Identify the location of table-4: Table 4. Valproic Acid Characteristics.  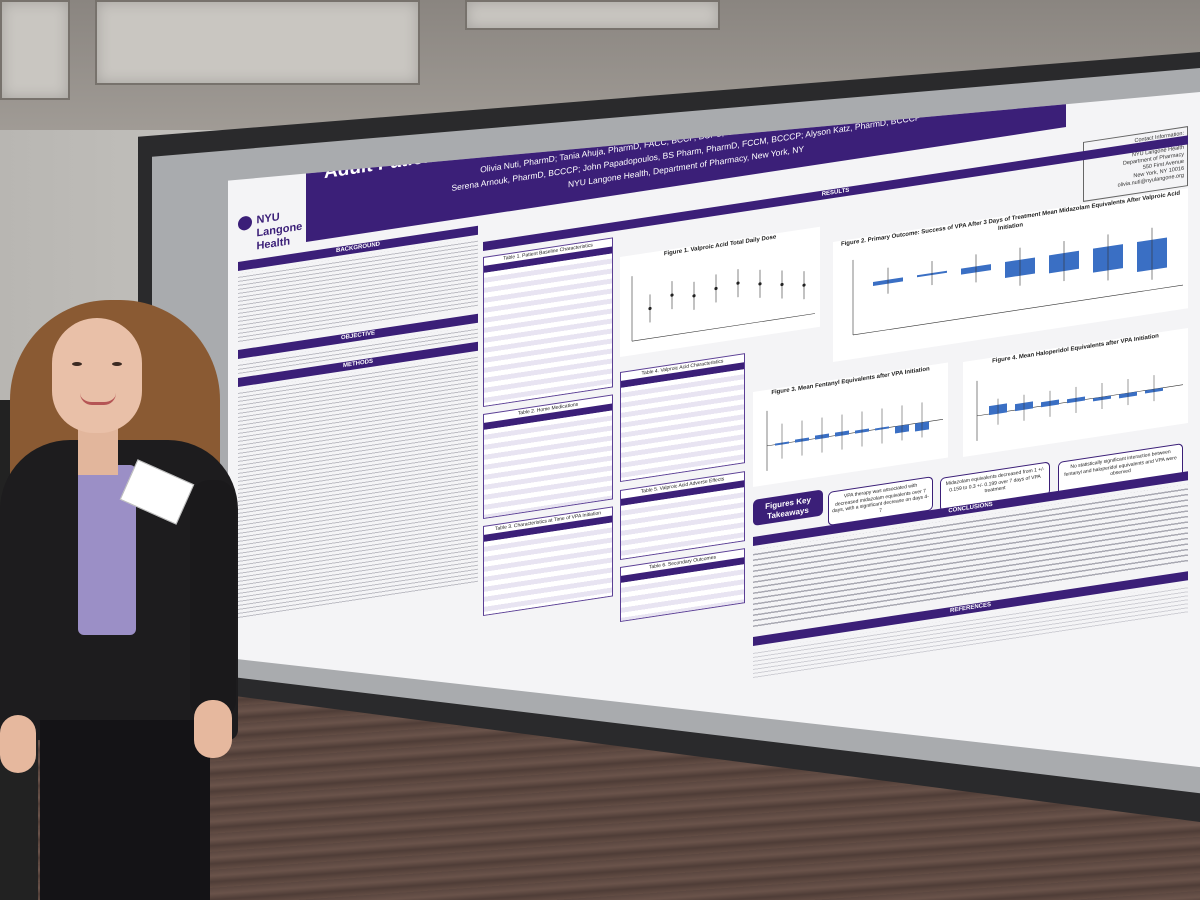
(682, 417).